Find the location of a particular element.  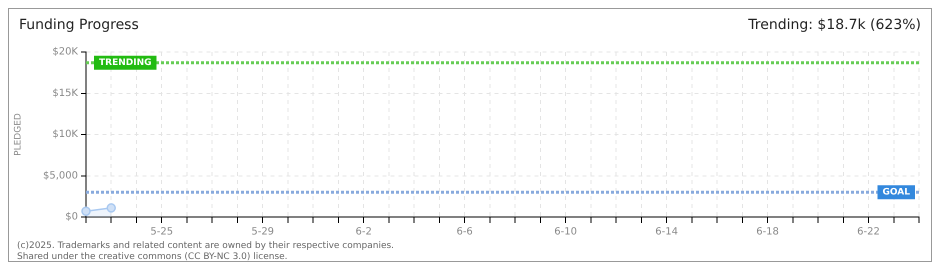

x-tick-label: 6-2 is located at coordinates (363, 232).